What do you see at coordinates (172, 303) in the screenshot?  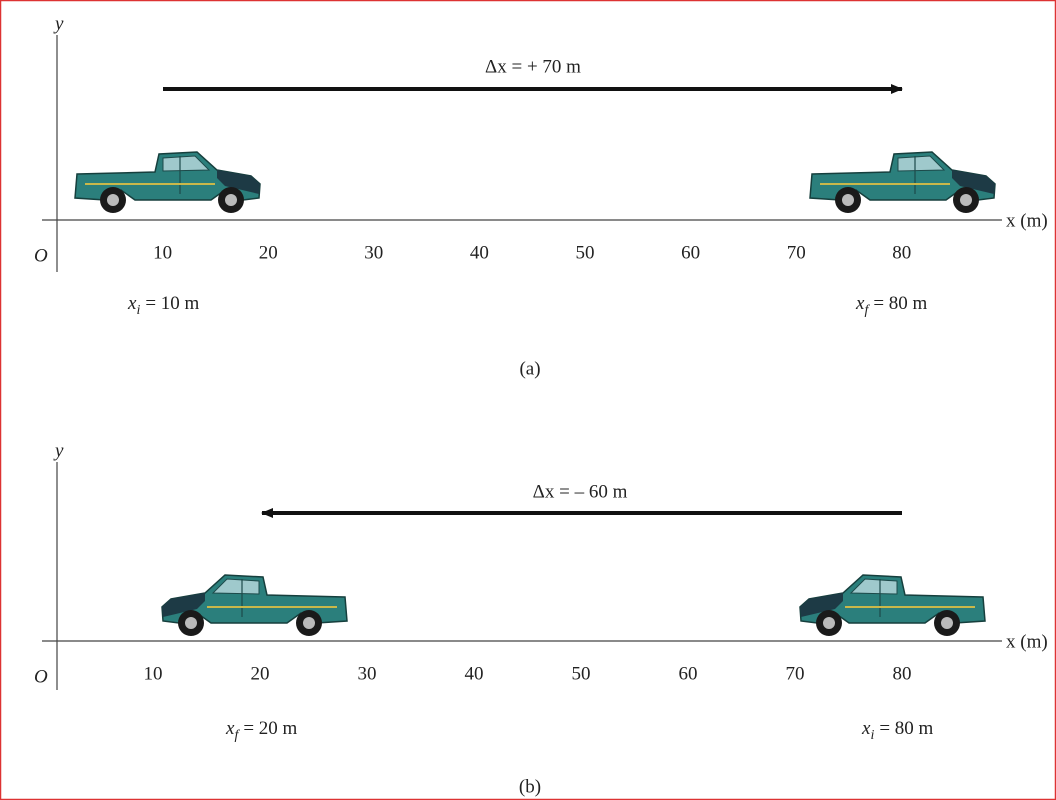 I see `position-value: = 10 m` at bounding box center [172, 303].